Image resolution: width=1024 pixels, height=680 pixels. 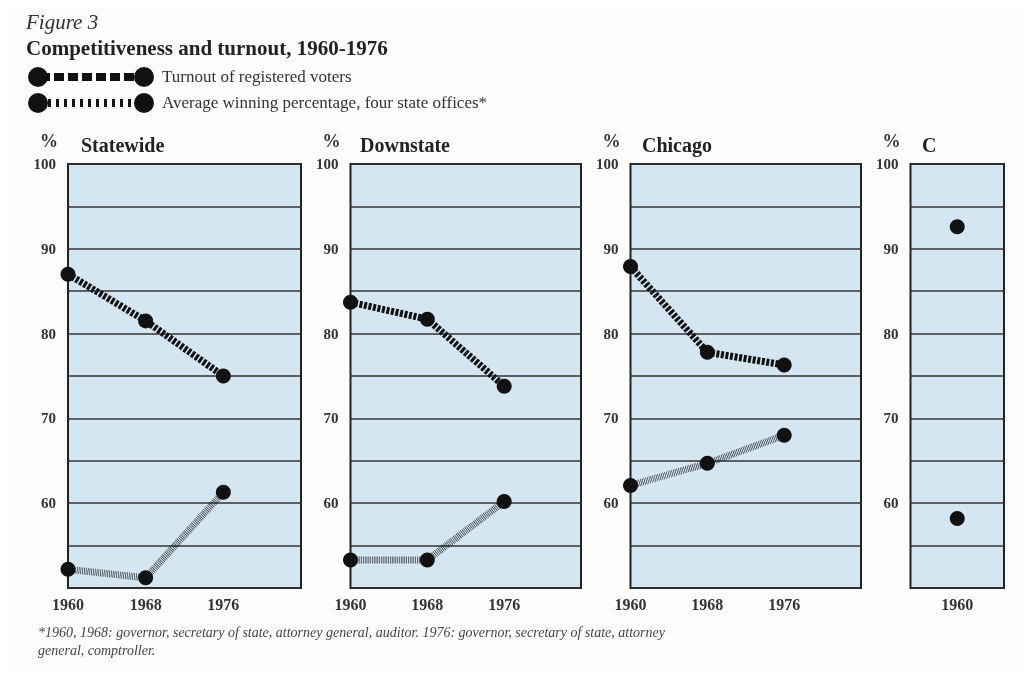 What do you see at coordinates (257, 77) in the screenshot?
I see `legend-label: Turnout of registered voters` at bounding box center [257, 77].